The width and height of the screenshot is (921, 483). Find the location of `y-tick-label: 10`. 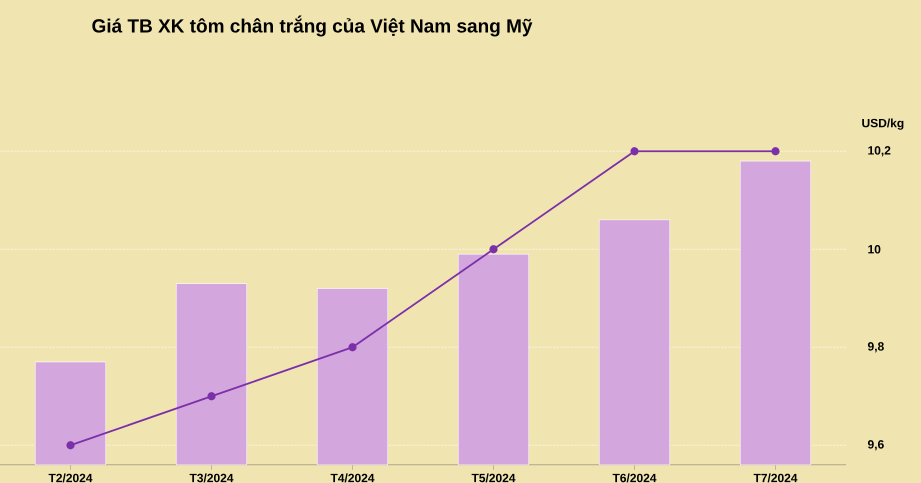

y-tick-label: 10 is located at coordinates (874, 249).